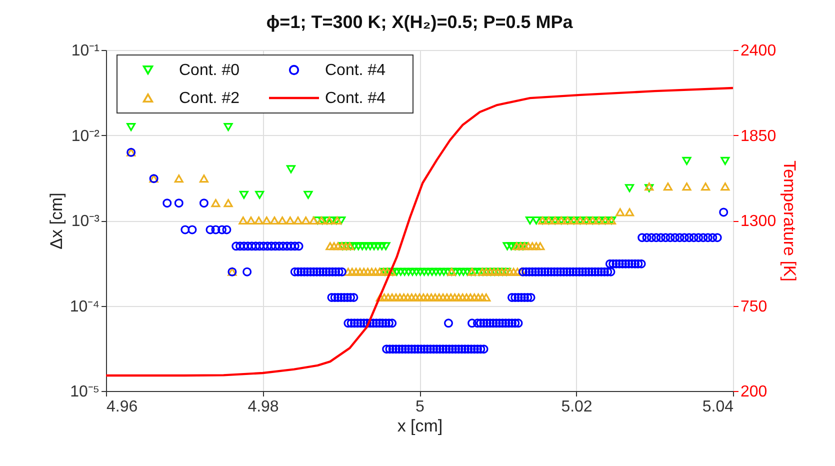 Image resolution: width=835 pixels, height=466 pixels. What do you see at coordinates (420, 407) in the screenshot?
I see `x-tick-label: 5` at bounding box center [420, 407].